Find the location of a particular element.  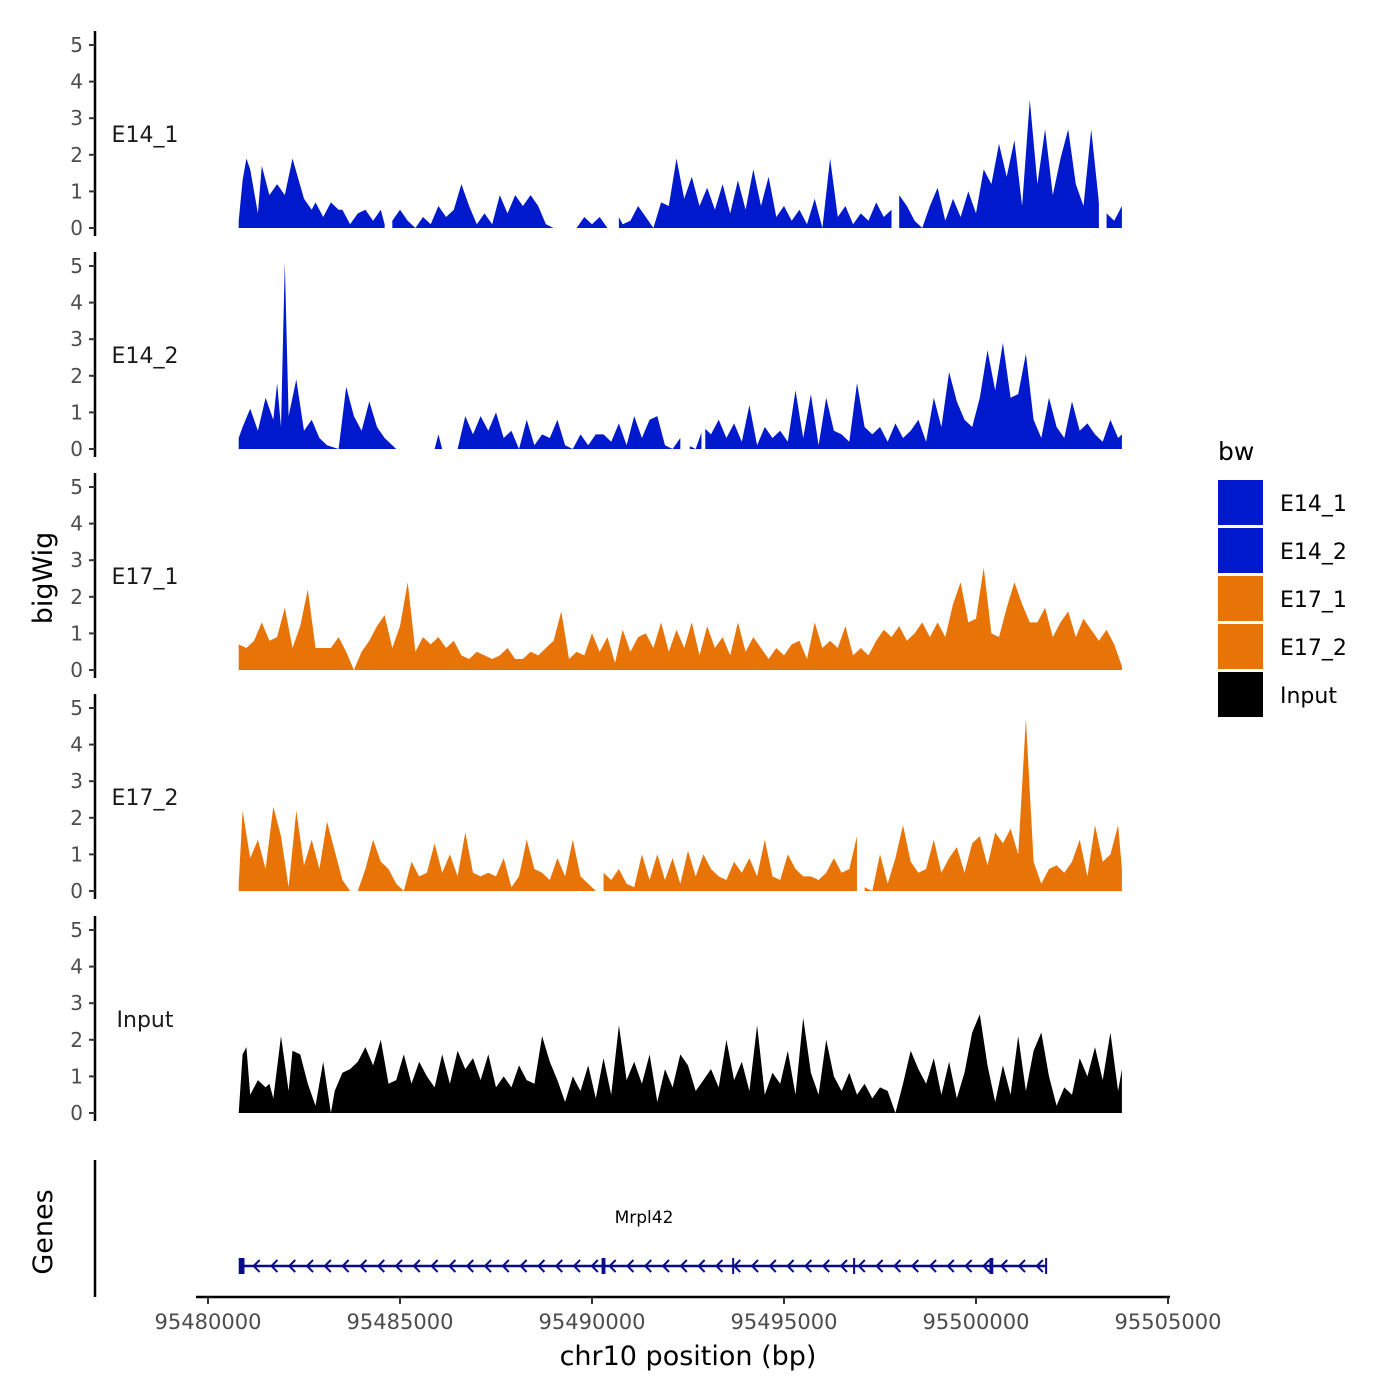

gene-track-title: Genes is located at coordinates (43, 1231).